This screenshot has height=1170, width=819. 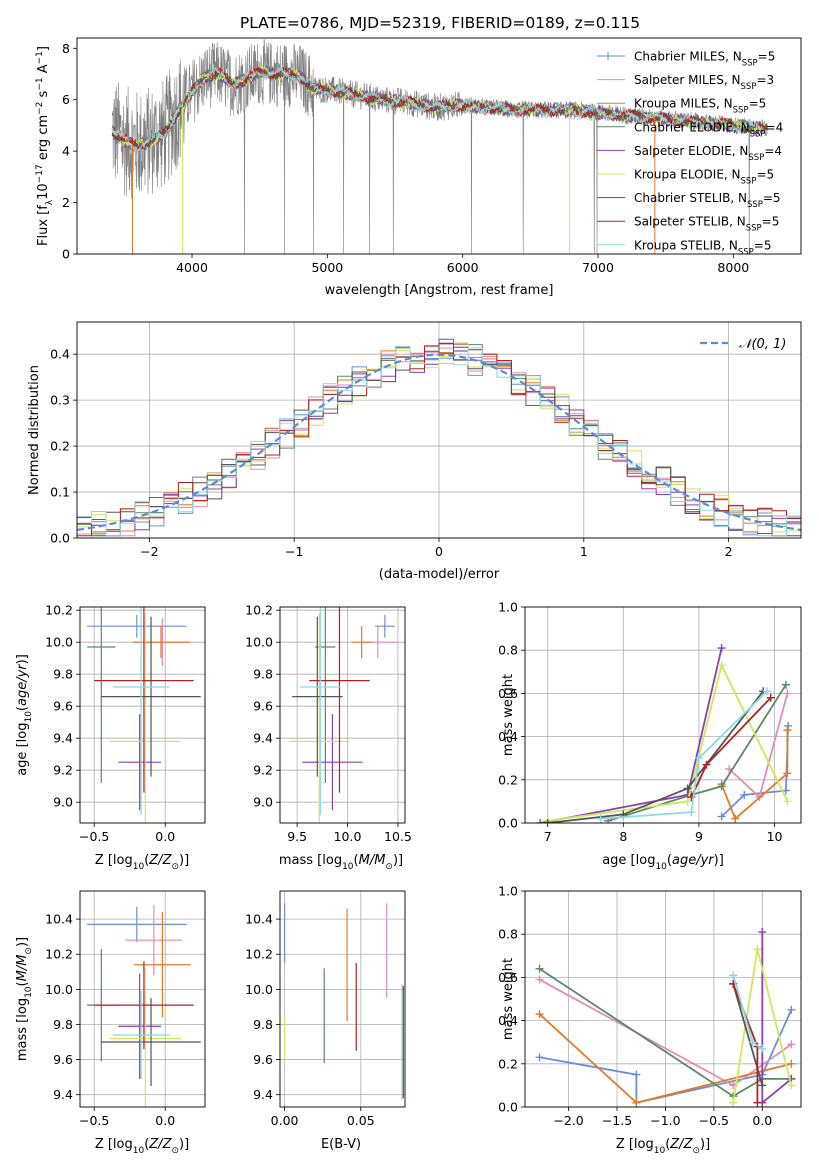 I want to click on y-tick-label: 0.6, so click(x=508, y=977).